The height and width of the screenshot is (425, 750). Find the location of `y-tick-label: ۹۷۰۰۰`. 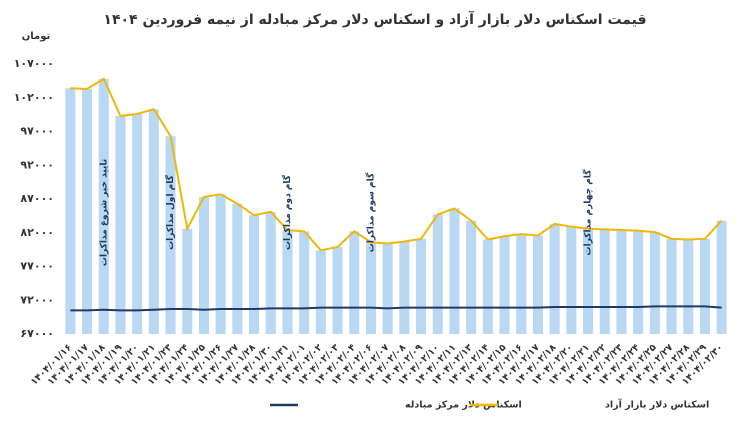

y-tick-label: ۹۷۰۰۰ is located at coordinates (37, 131).